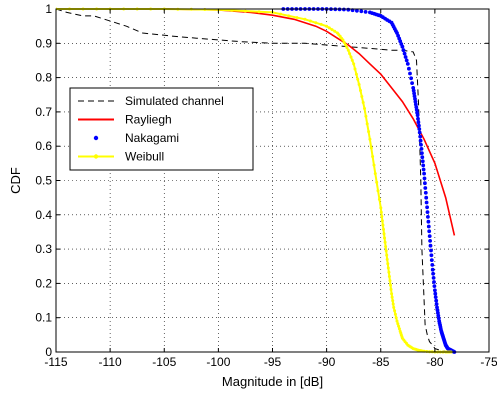  What do you see at coordinates (488, 362) in the screenshot?
I see `x-tick-label: -75` at bounding box center [488, 362].